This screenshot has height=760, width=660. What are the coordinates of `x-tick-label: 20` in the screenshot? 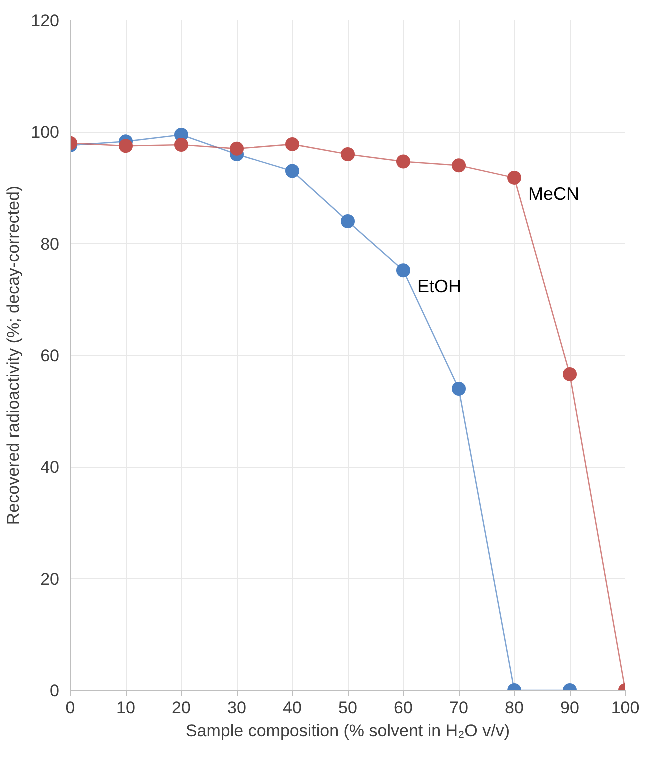 It's located at (181, 708).